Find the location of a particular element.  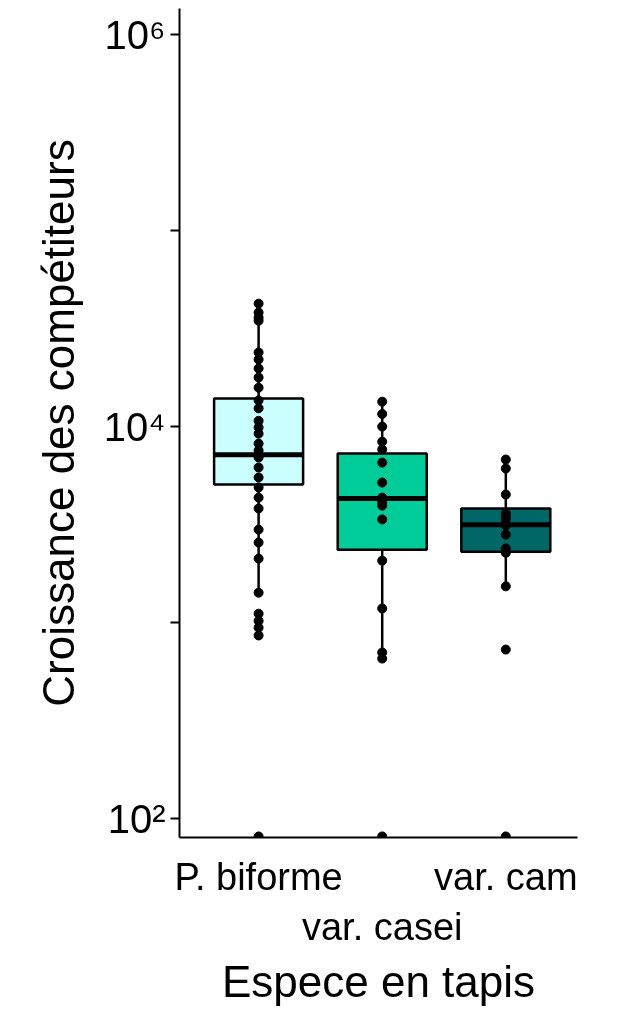

x-tick-label: var. cam is located at coordinates (506, 876).